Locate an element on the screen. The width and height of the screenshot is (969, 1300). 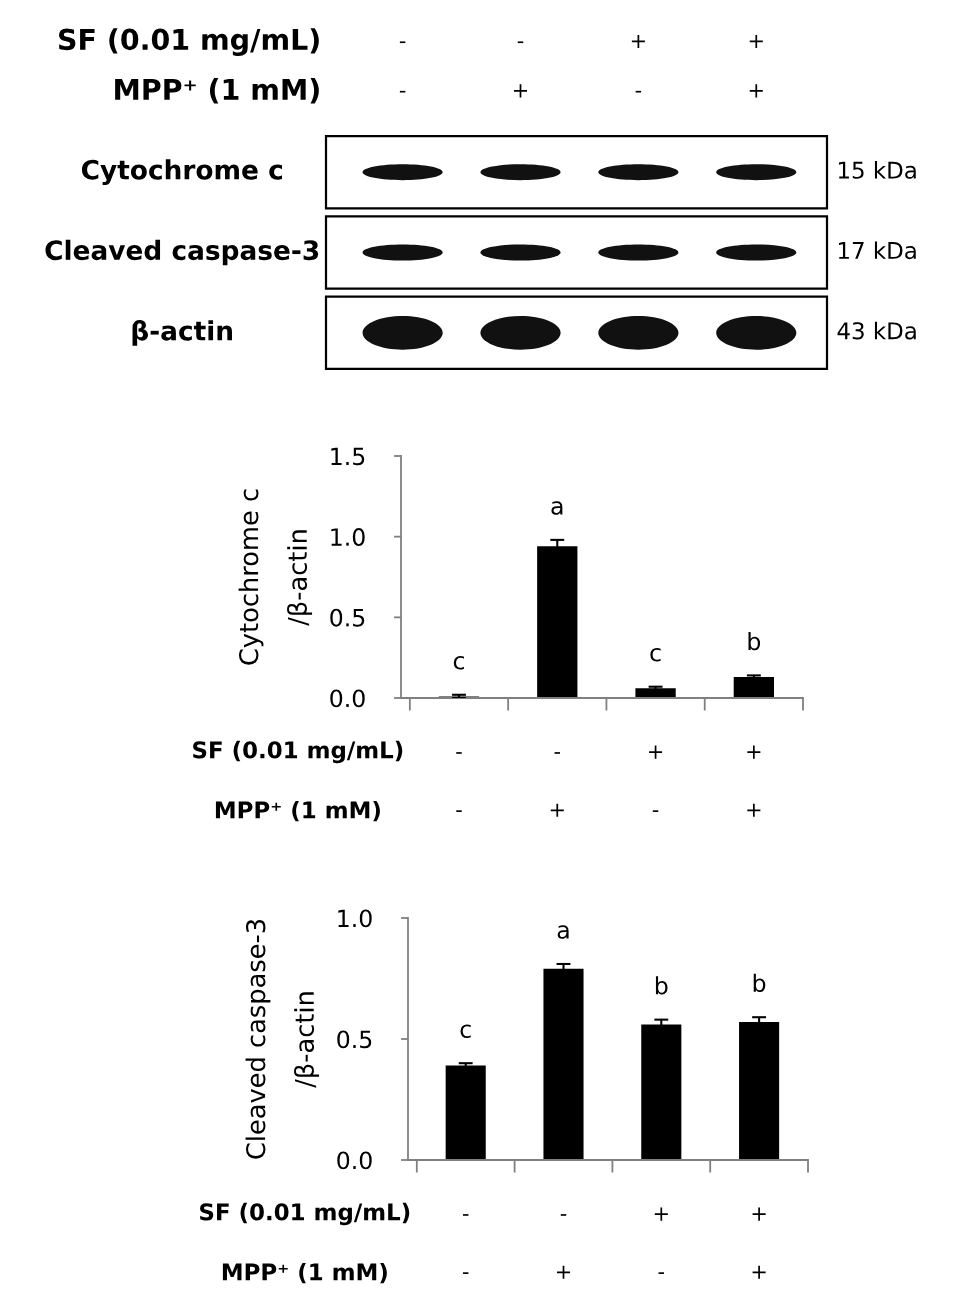
y-tick-label: 1.5 is located at coordinates (348, 456).